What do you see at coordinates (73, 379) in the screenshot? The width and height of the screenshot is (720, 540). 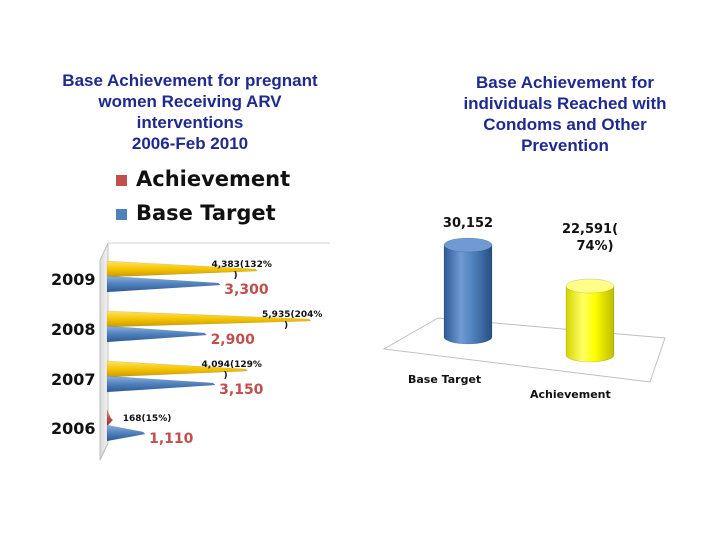 I see `year-tick-label: 2007` at bounding box center [73, 379].